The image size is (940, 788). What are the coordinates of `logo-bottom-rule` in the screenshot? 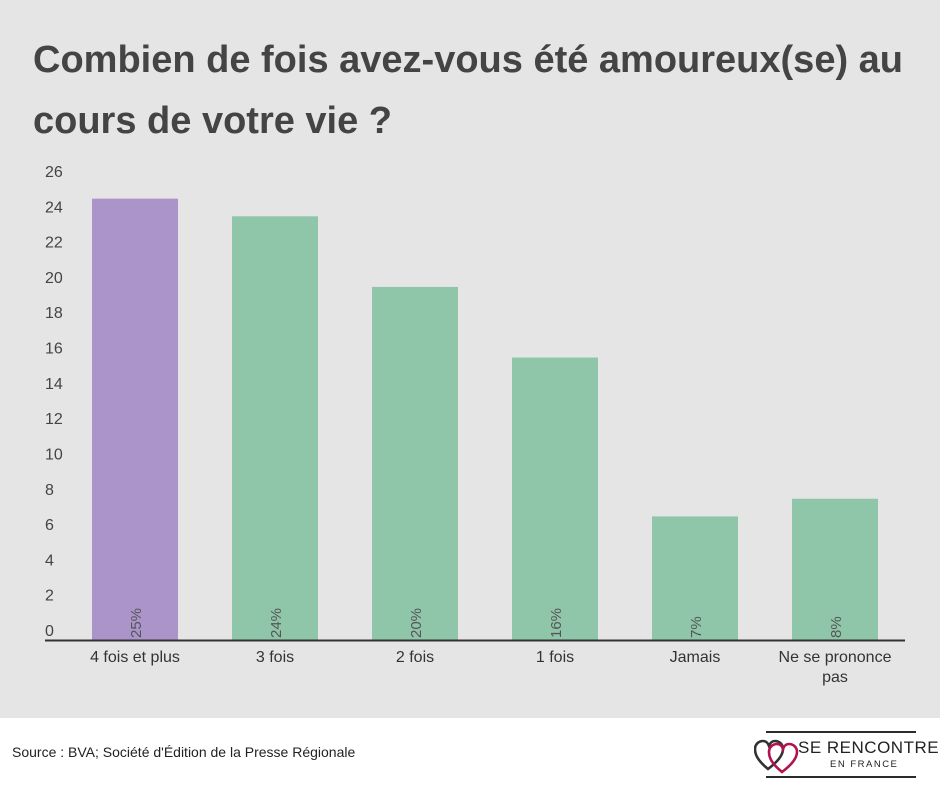 It's located at (841, 777).